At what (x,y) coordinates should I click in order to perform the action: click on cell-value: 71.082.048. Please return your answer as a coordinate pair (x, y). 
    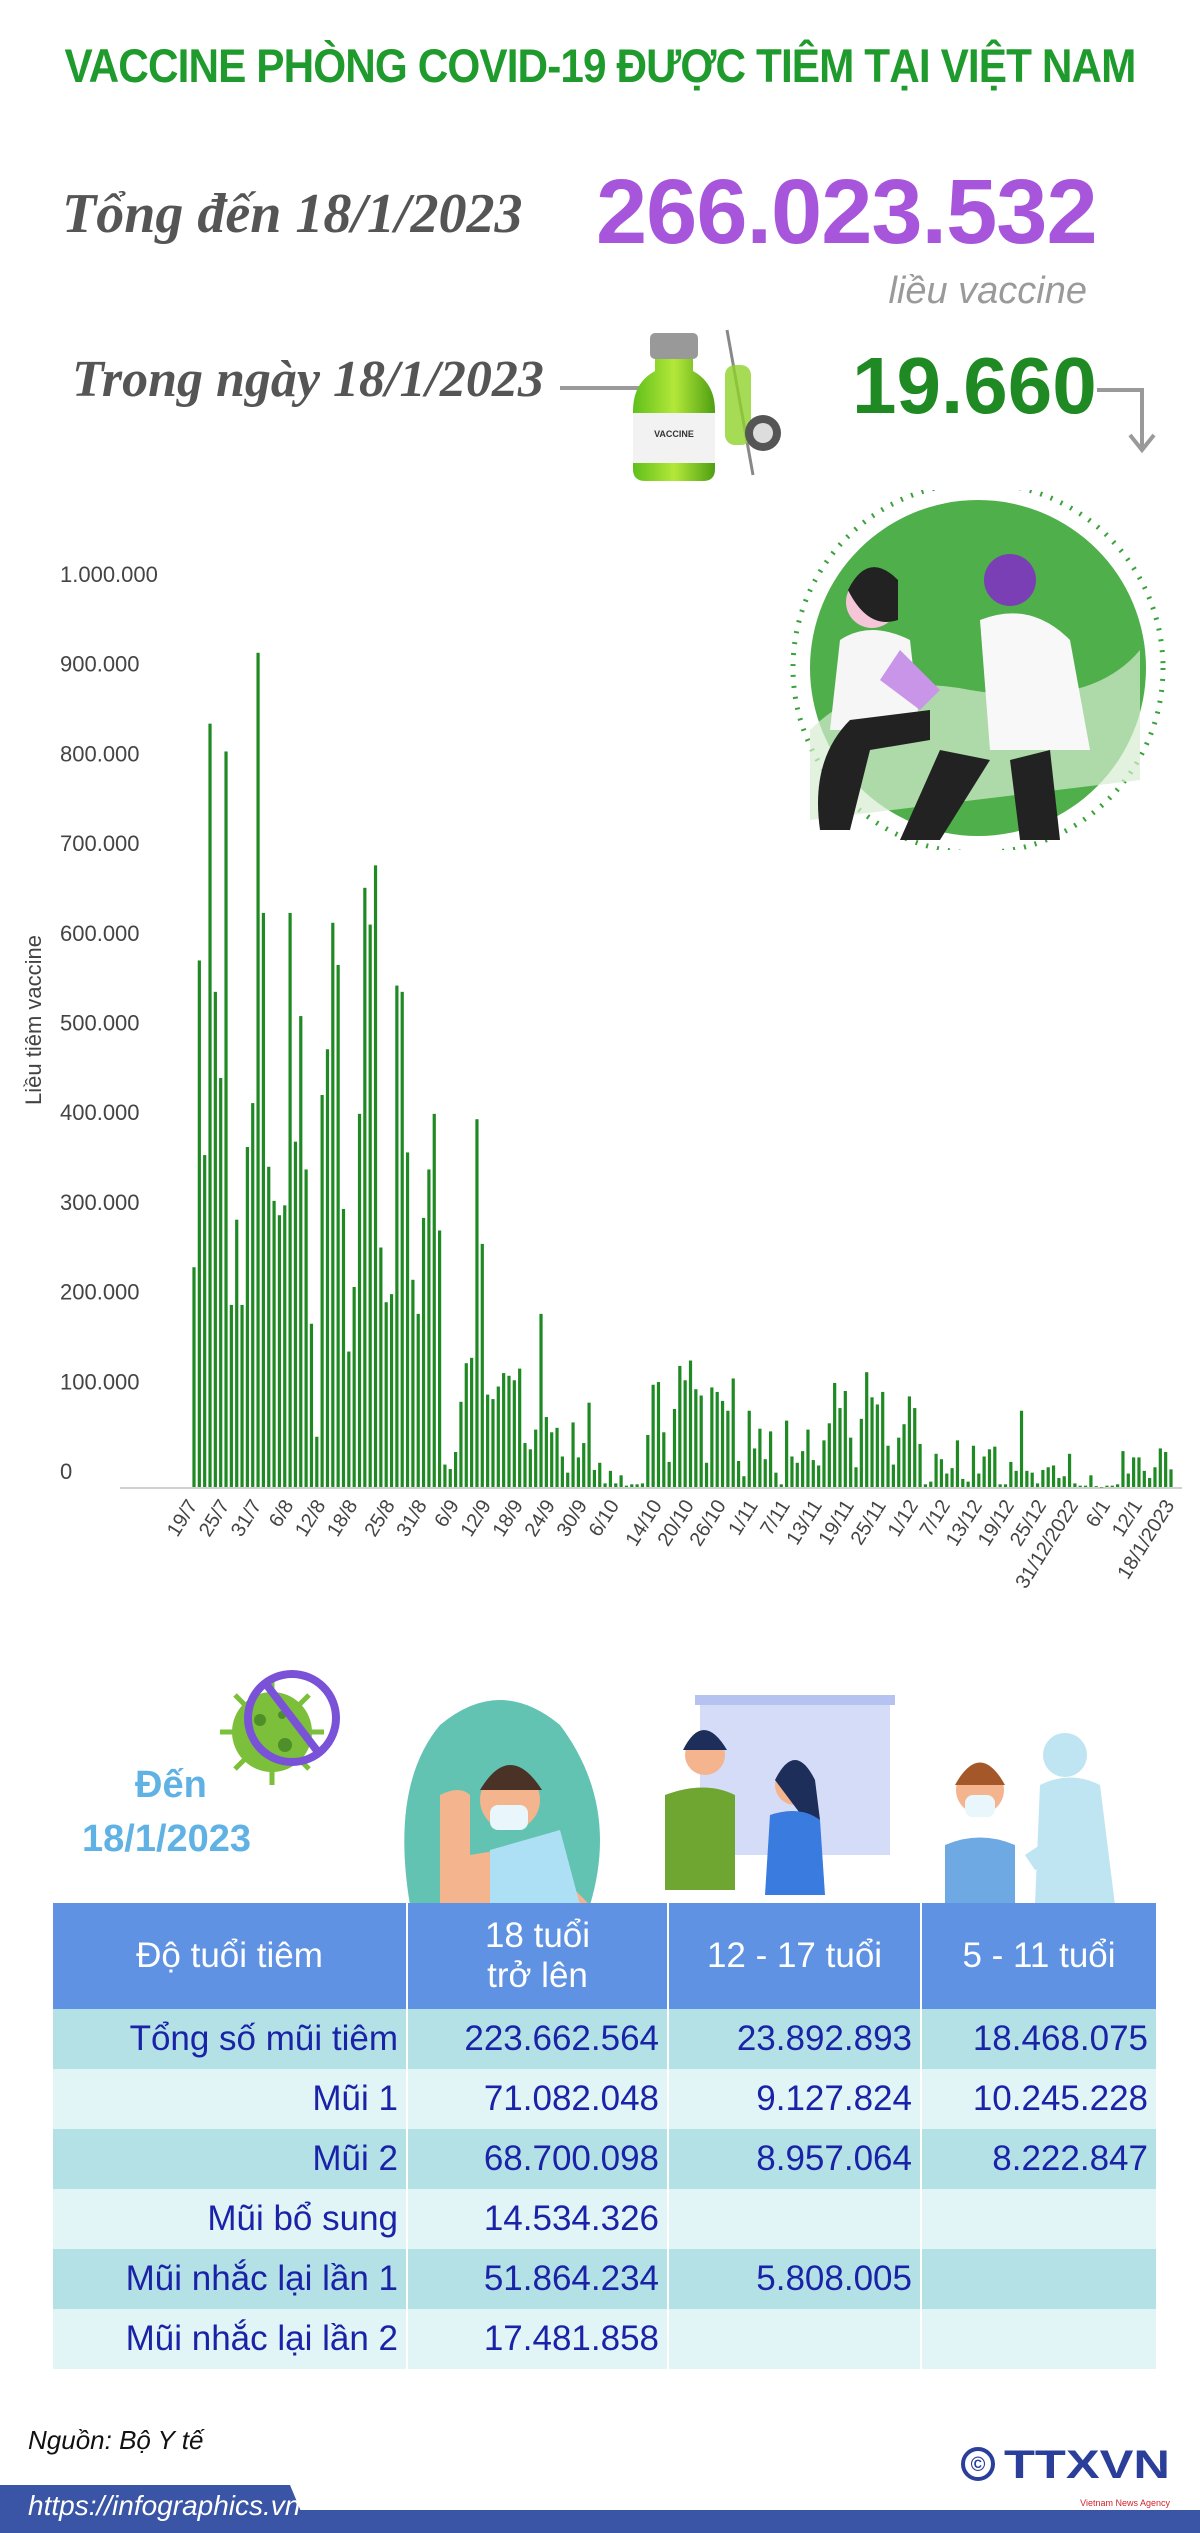
    Looking at the image, I should click on (538, 2099).